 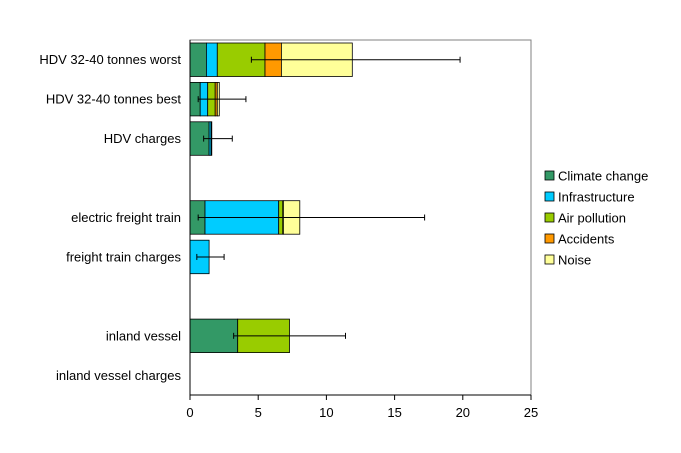 I want to click on legend-label: Air pollution, so click(x=592, y=218).